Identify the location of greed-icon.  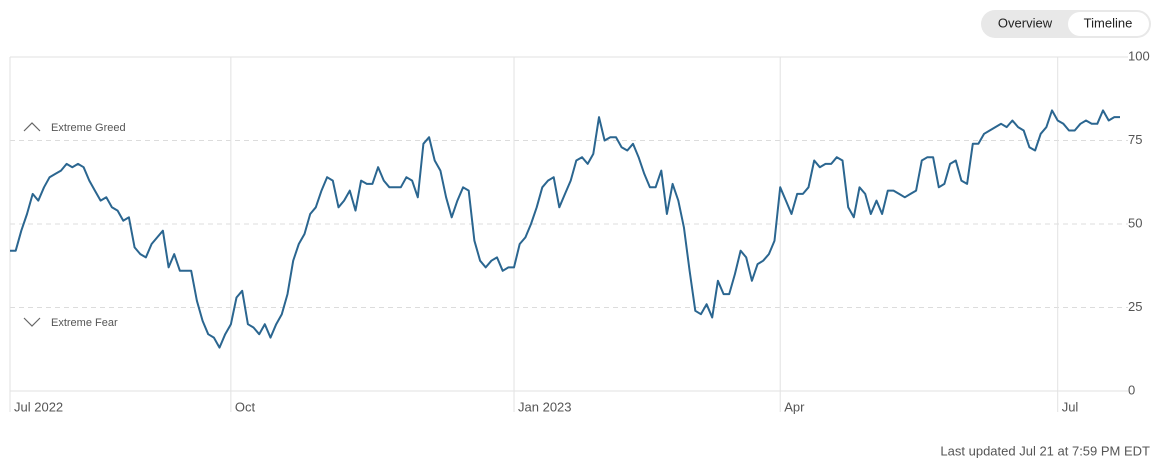
(32, 127).